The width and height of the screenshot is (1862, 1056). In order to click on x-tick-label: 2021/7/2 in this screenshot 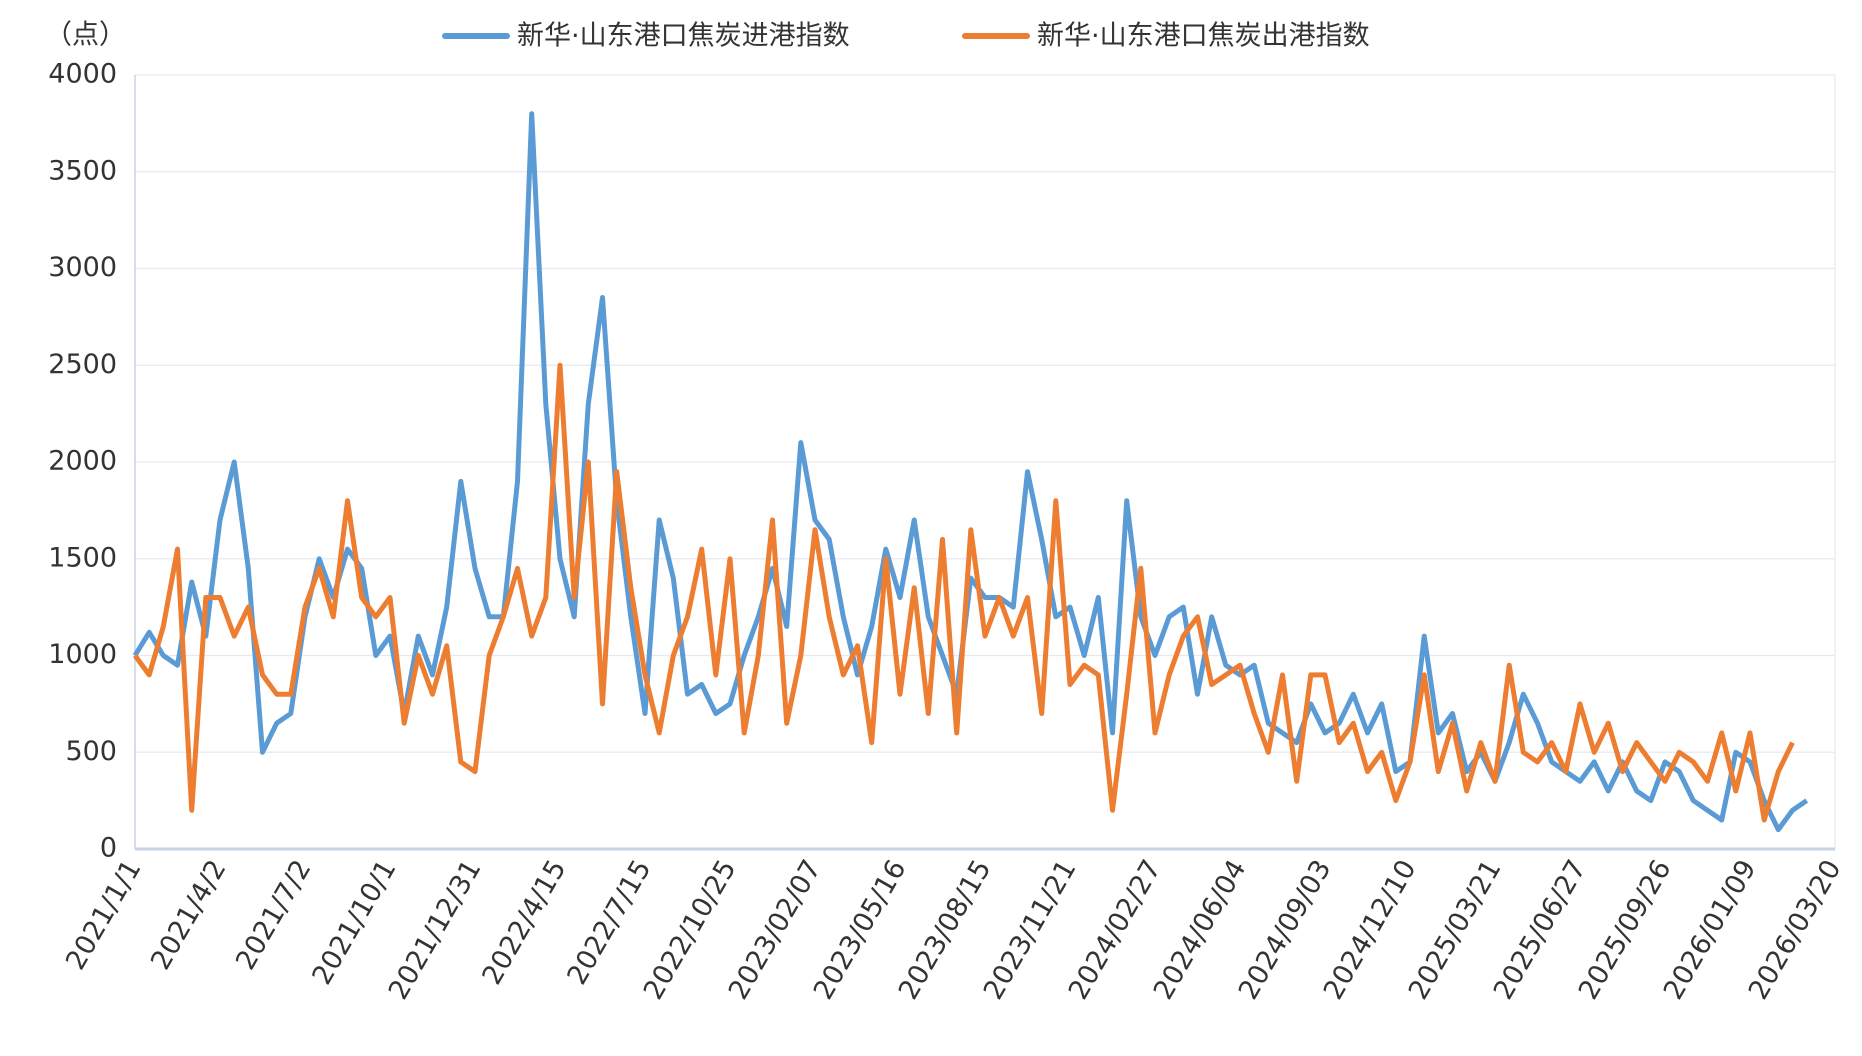, I will do `click(273, 915)`.